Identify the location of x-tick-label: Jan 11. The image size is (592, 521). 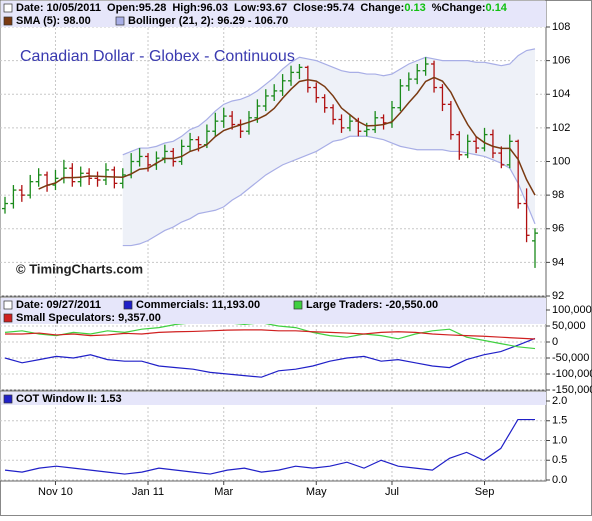
(148, 492).